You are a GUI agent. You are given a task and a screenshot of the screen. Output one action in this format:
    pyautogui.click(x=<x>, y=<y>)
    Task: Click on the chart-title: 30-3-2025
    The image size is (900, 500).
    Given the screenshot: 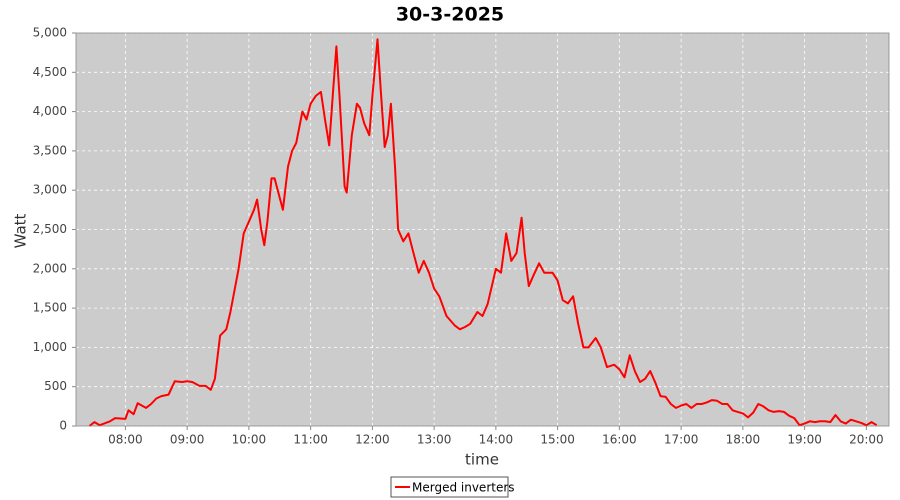 What is the action you would take?
    pyautogui.click(x=450, y=15)
    